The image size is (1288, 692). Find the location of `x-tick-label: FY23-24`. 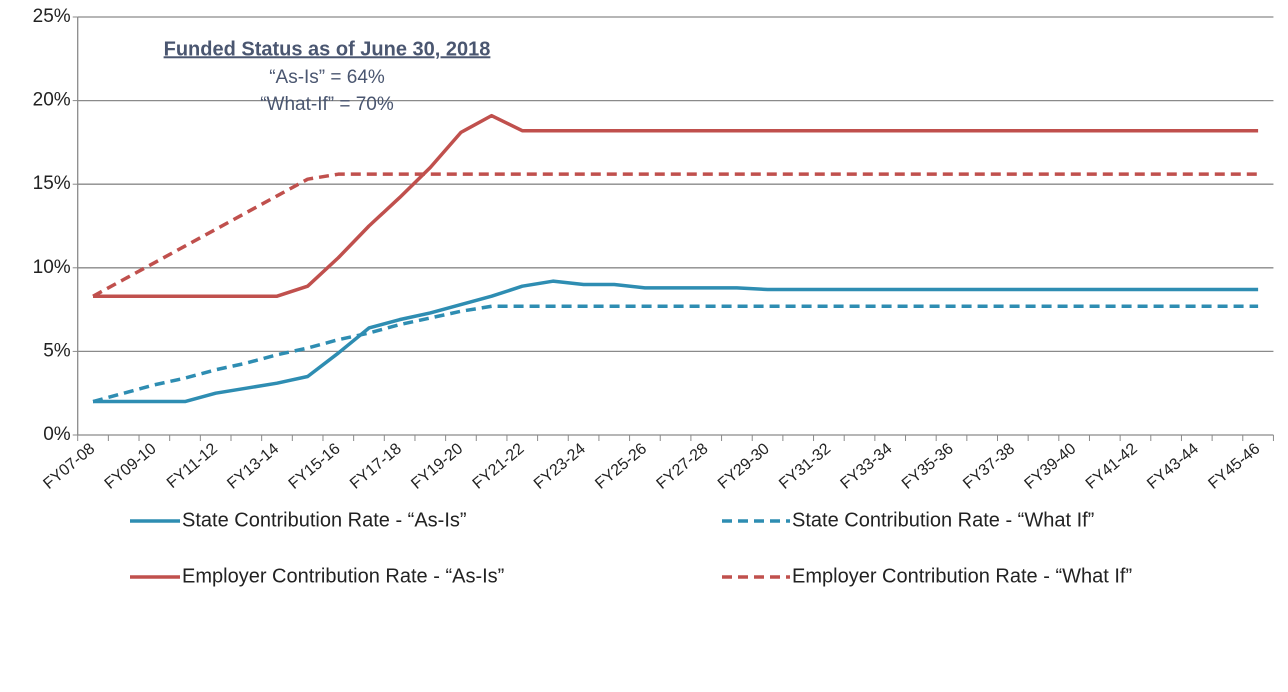

x-tick-label: FY23-24 is located at coordinates (560, 466).